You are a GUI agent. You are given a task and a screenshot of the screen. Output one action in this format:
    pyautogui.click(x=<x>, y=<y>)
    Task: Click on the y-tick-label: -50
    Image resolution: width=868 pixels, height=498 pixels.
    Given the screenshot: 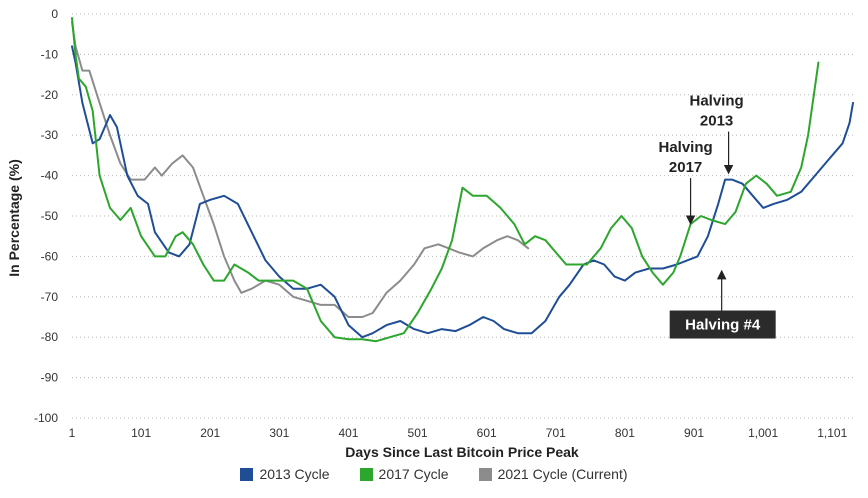 What is the action you would take?
    pyautogui.click(x=50, y=216)
    